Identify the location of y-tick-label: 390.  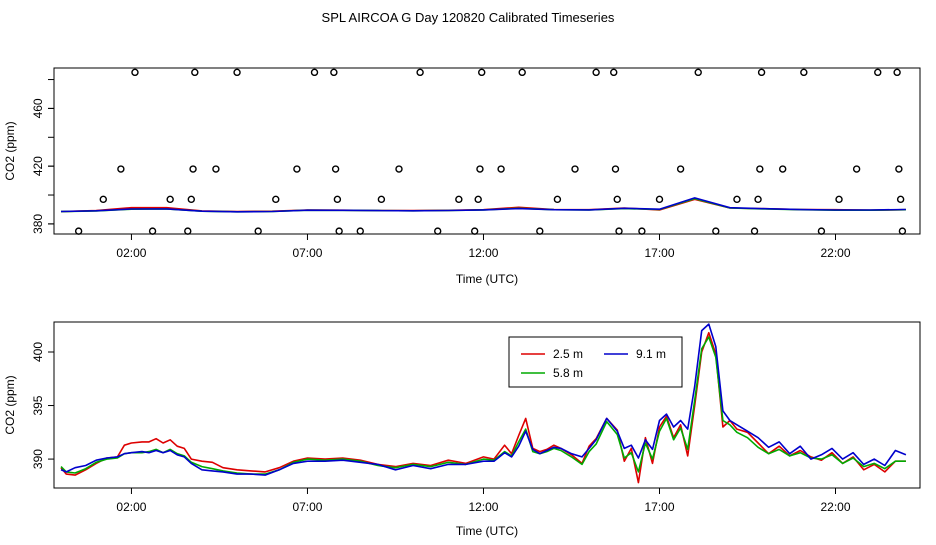
(38, 459).